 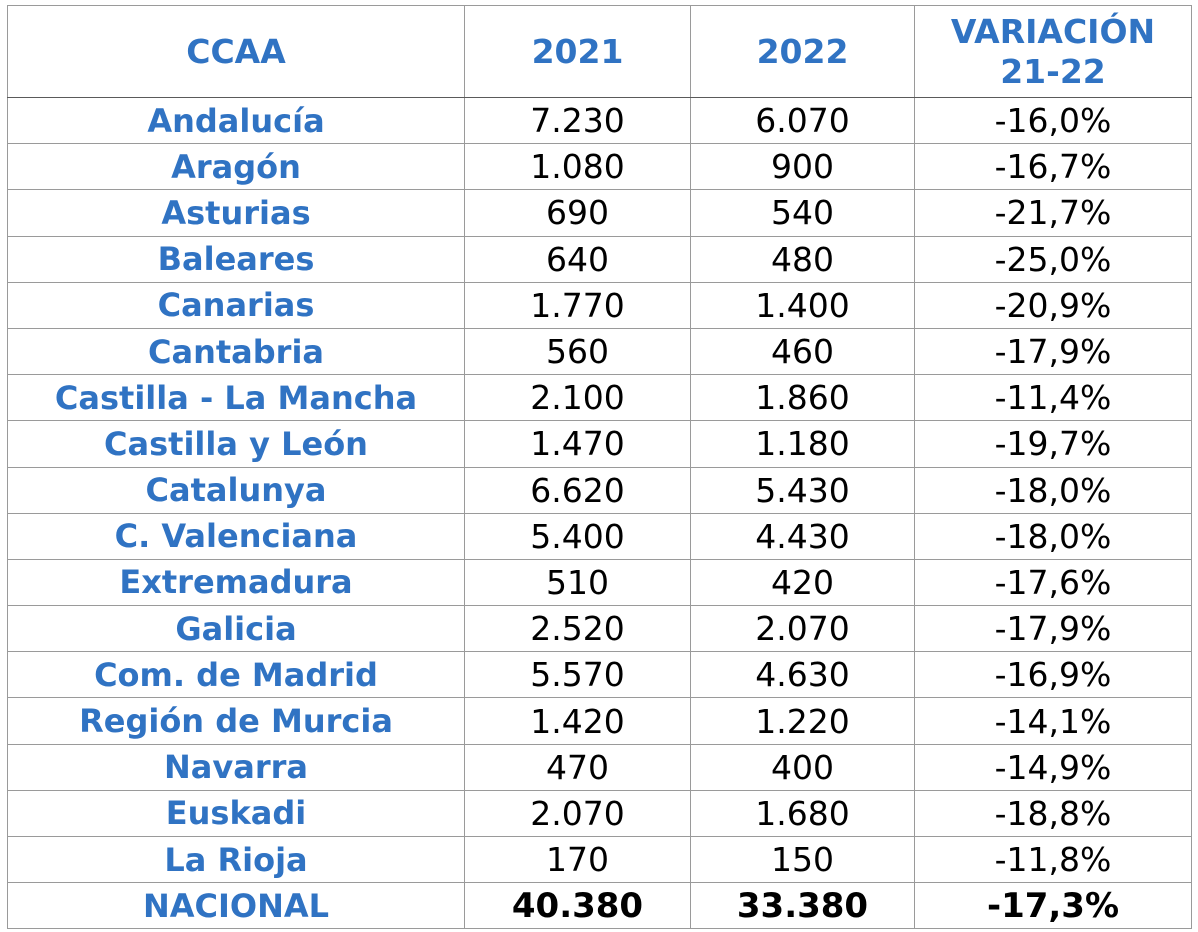 What do you see at coordinates (577, 120) in the screenshot?
I see `value-2021: 7.230` at bounding box center [577, 120].